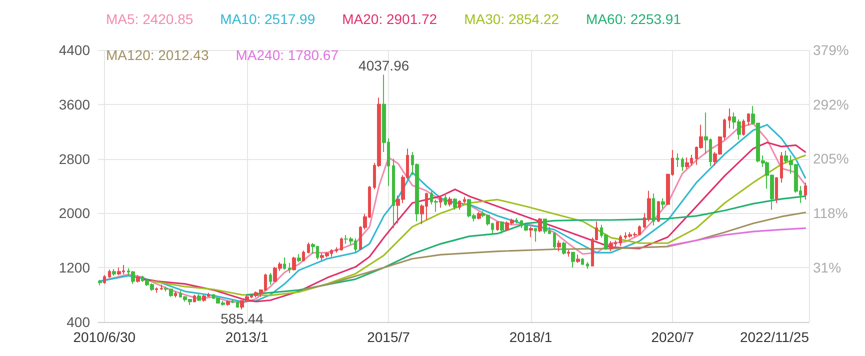 The width and height of the screenshot is (865, 356). I want to click on text: MA60: 2253.91, so click(634, 19).